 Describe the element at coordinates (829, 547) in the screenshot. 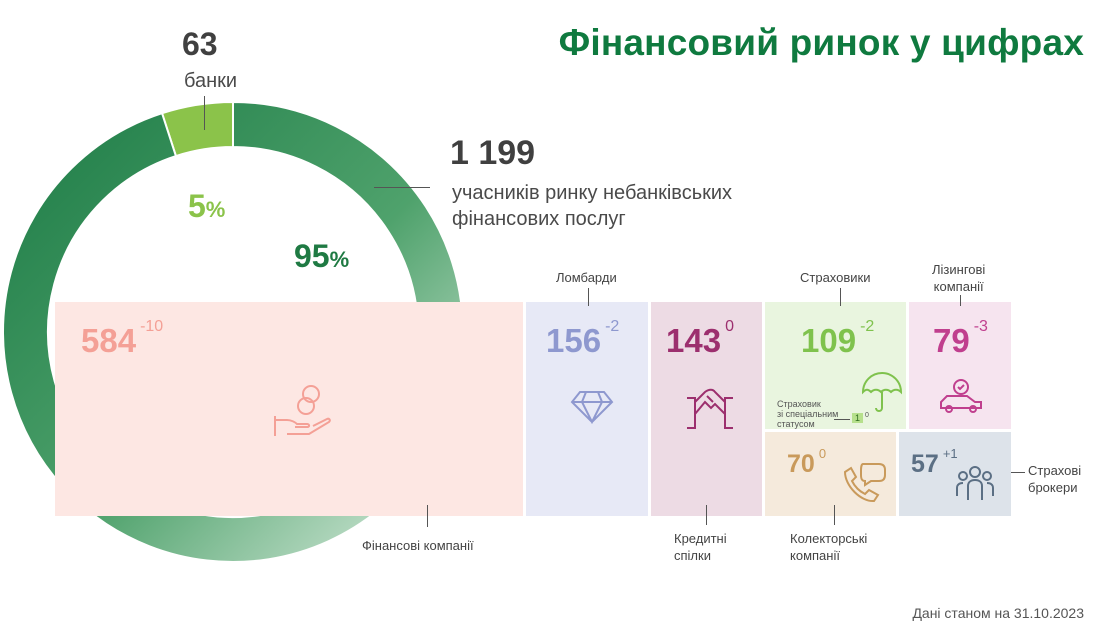

I see `collectors-label: Колекторські компанії` at that location.